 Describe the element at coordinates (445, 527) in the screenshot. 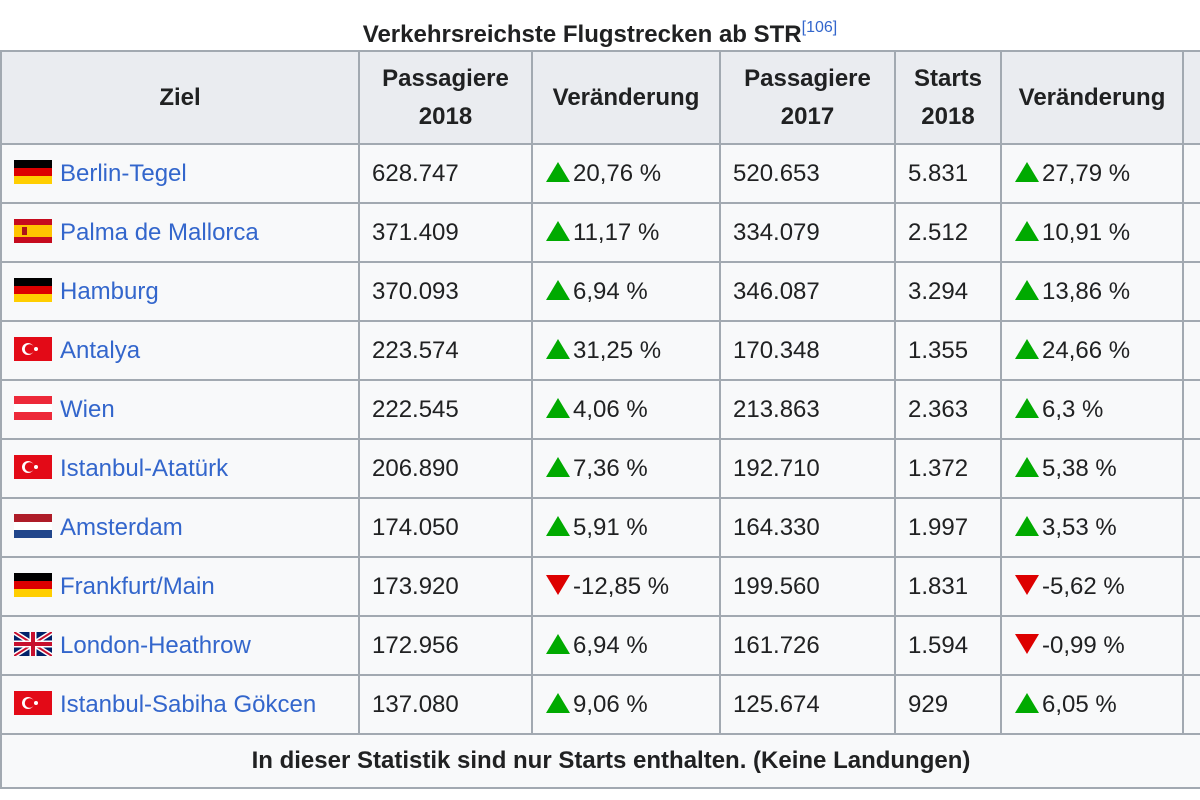

I see `passengers-2018-cell: 174.050` at that location.